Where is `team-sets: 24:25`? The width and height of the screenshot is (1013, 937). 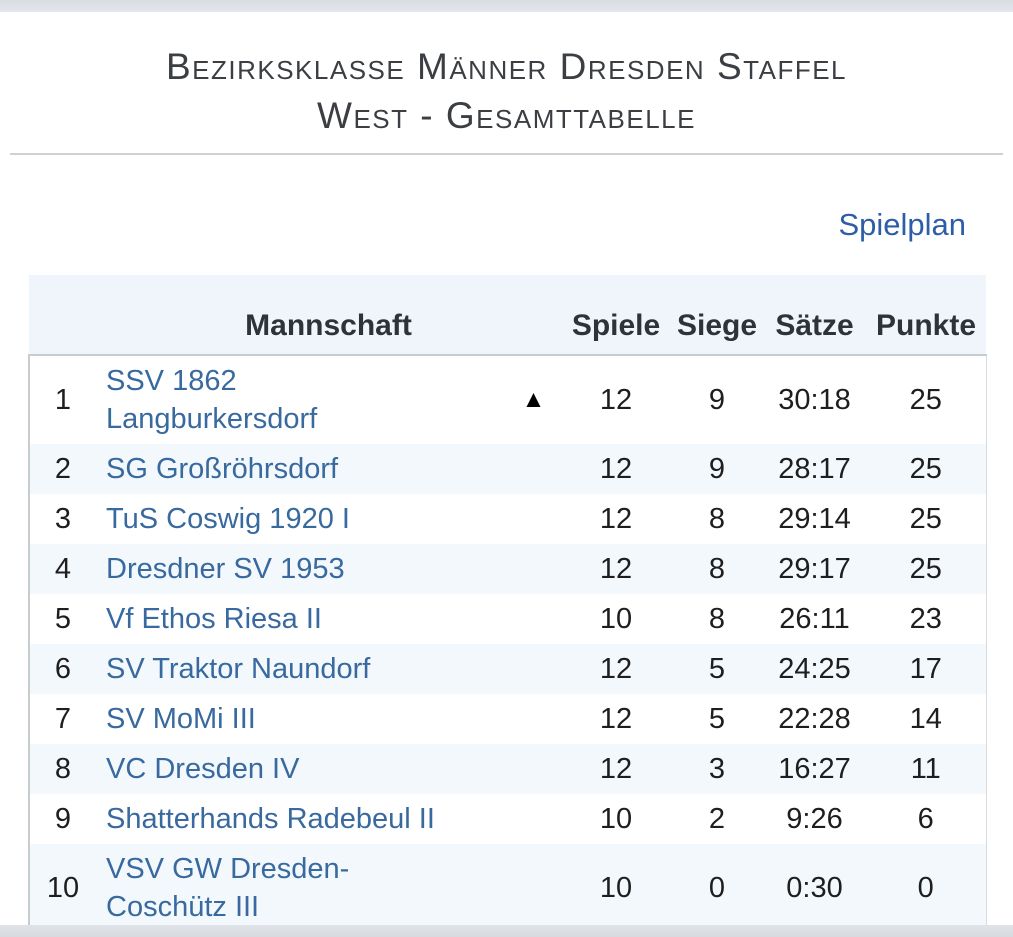 team-sets: 24:25 is located at coordinates (814, 669).